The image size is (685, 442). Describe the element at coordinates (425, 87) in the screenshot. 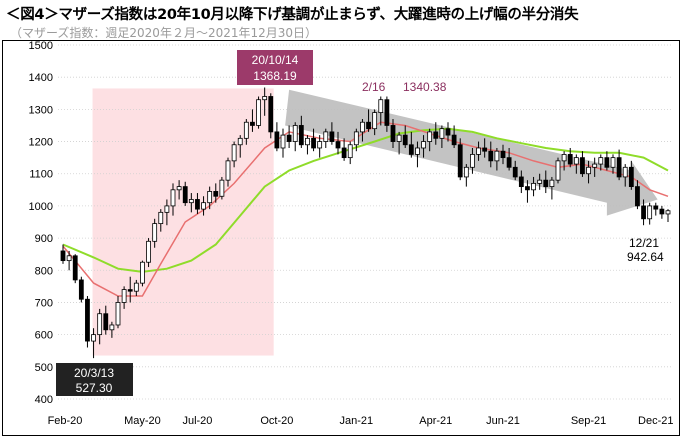

I see `second-peak-annotation-value: 1340.38` at that location.